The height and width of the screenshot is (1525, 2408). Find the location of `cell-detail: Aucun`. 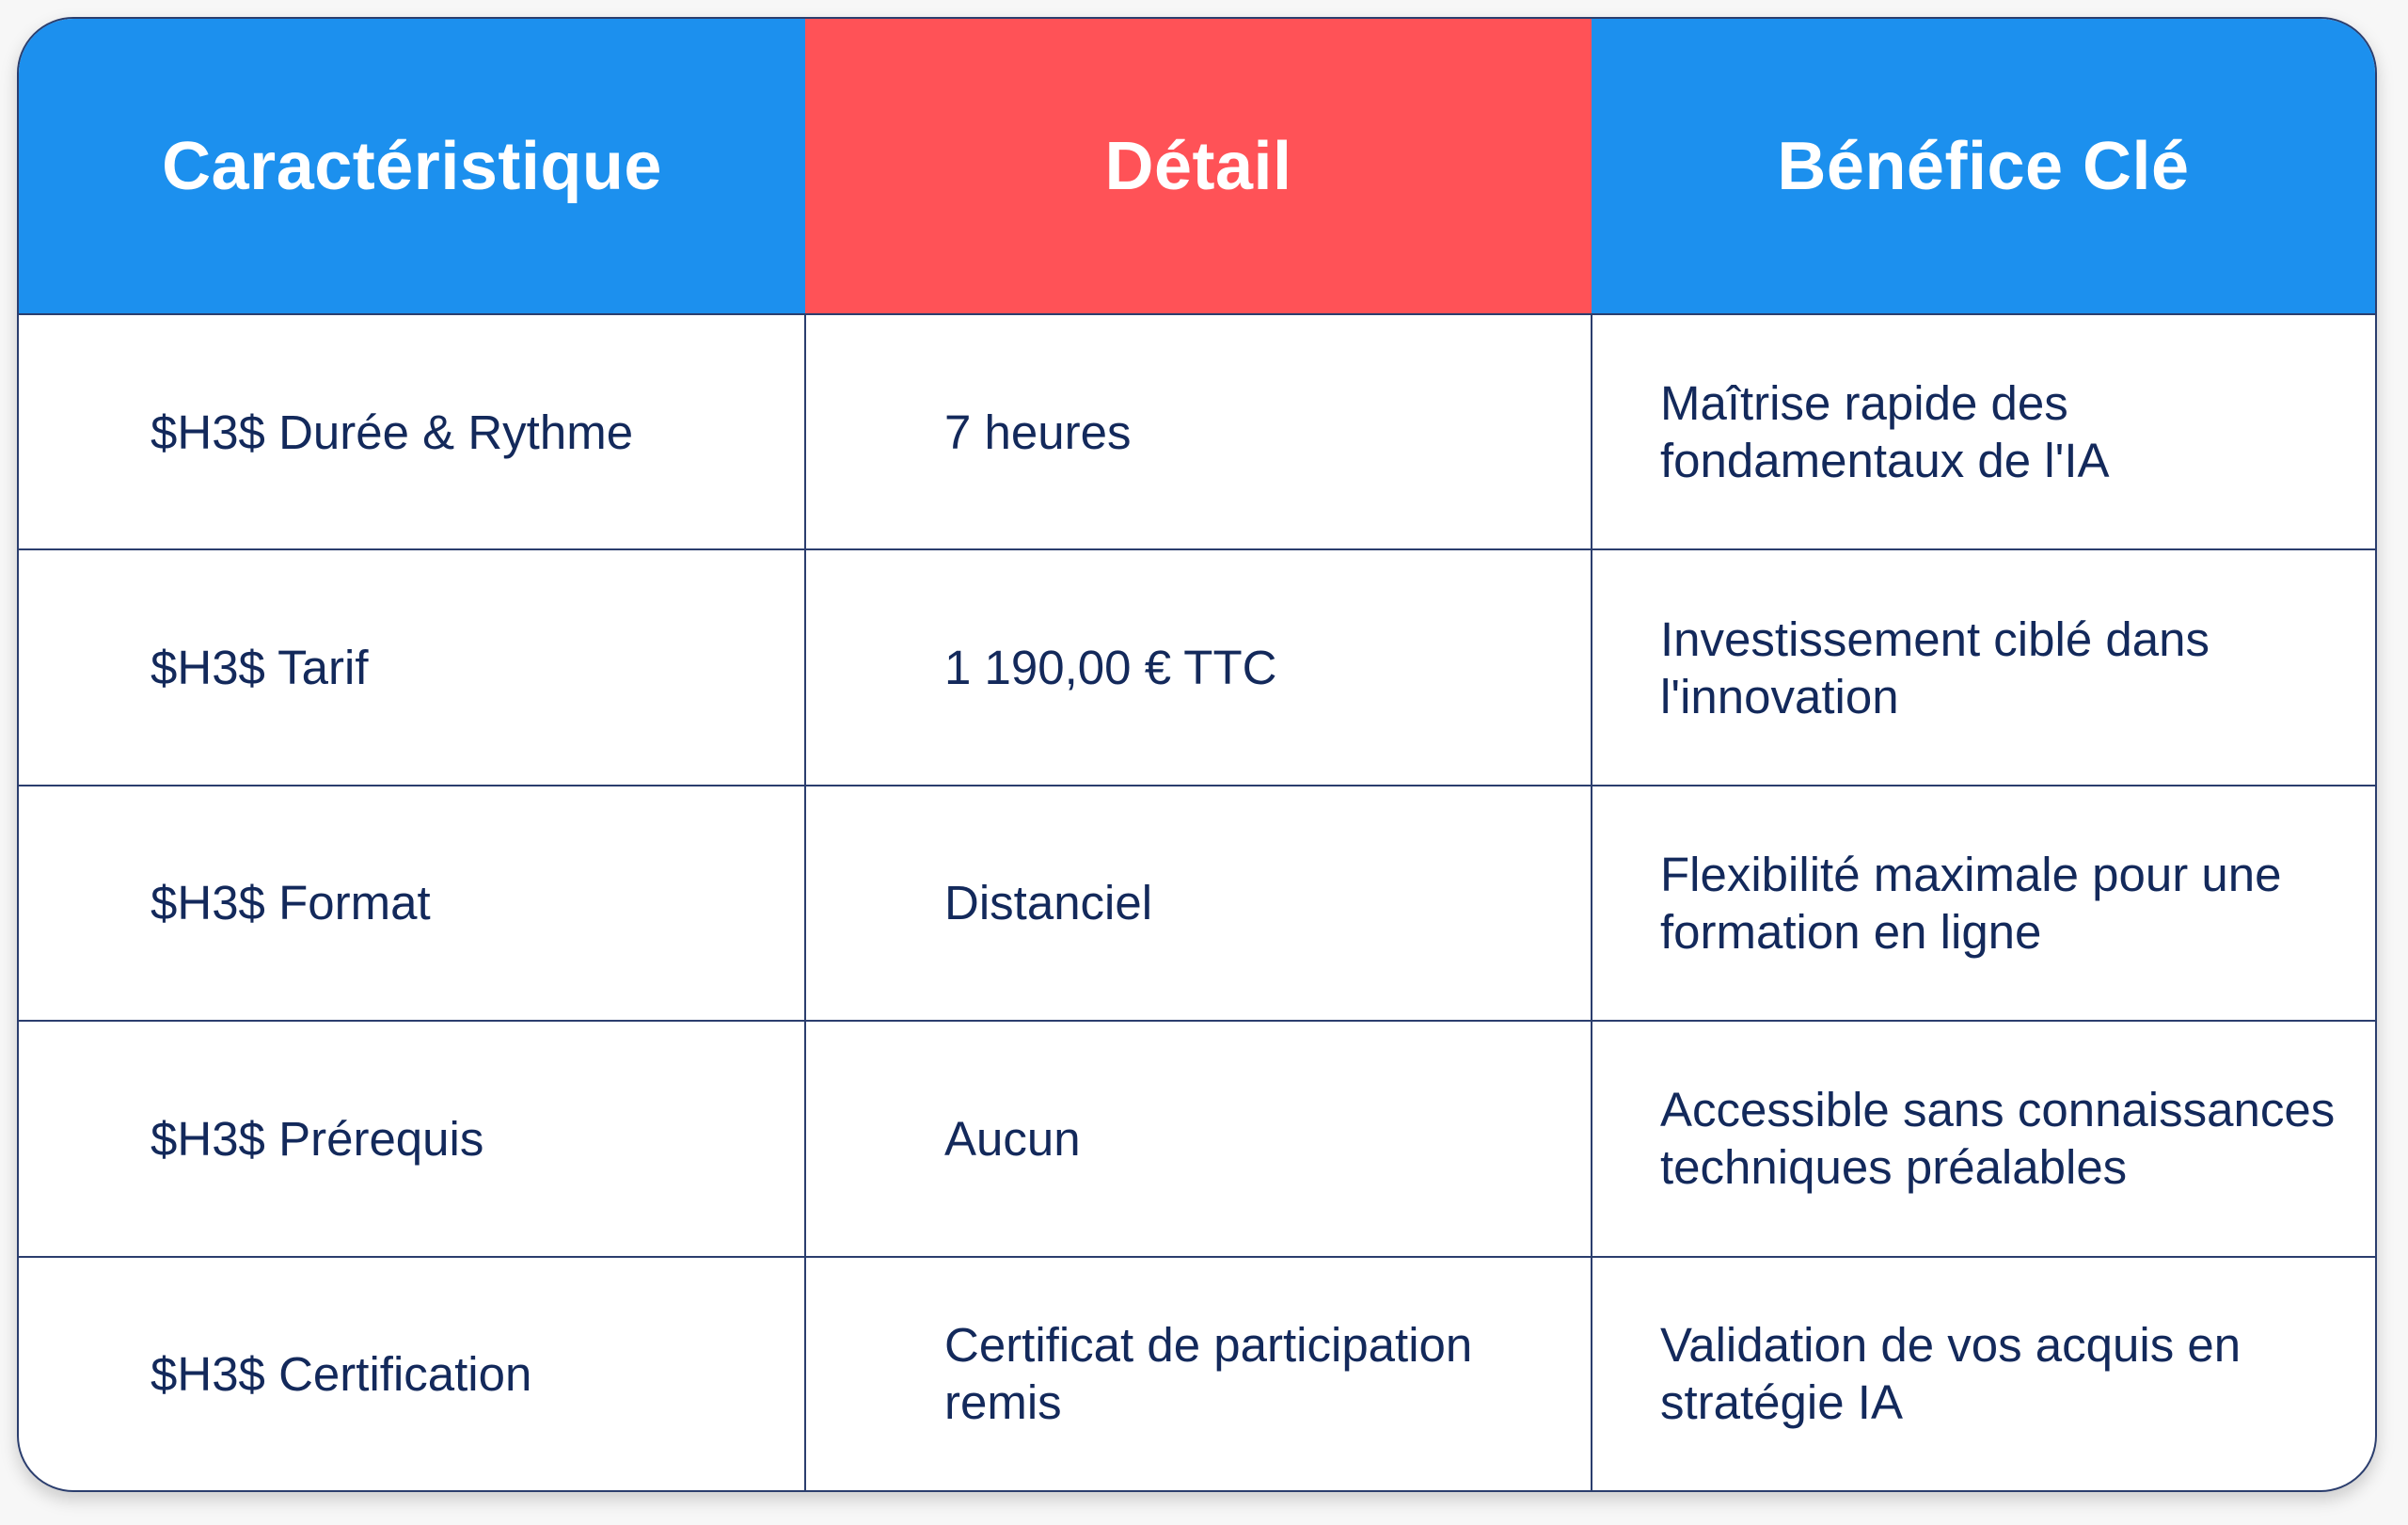

cell-detail: Aucun is located at coordinates (1198, 1139).